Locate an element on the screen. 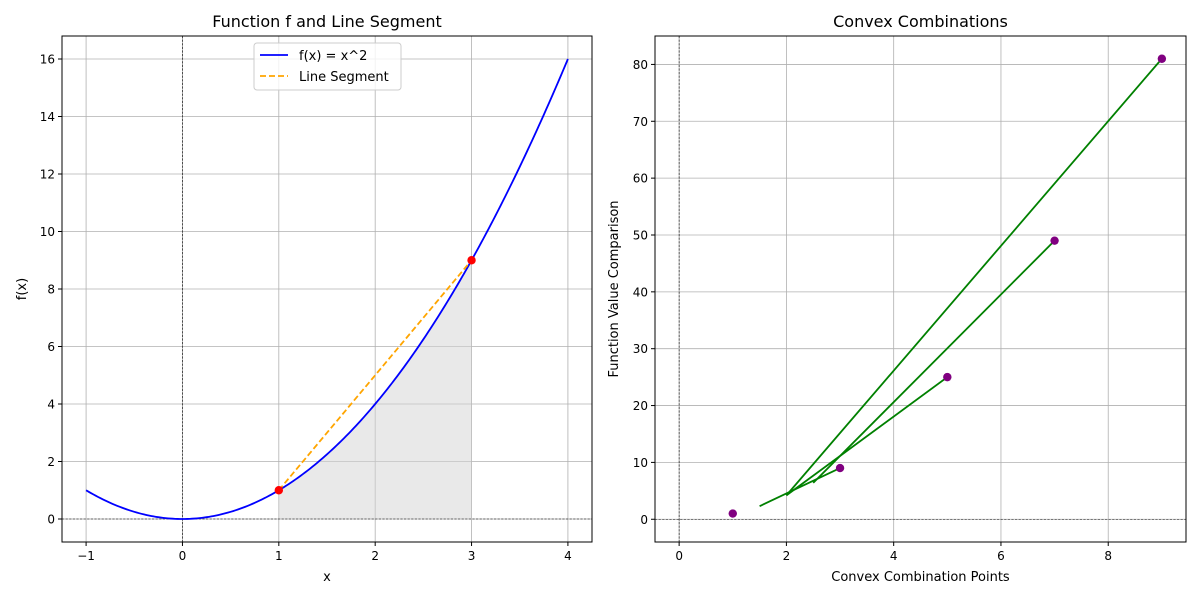 The width and height of the screenshot is (1200, 600). right-y-tick-label: 80 is located at coordinates (640, 65).